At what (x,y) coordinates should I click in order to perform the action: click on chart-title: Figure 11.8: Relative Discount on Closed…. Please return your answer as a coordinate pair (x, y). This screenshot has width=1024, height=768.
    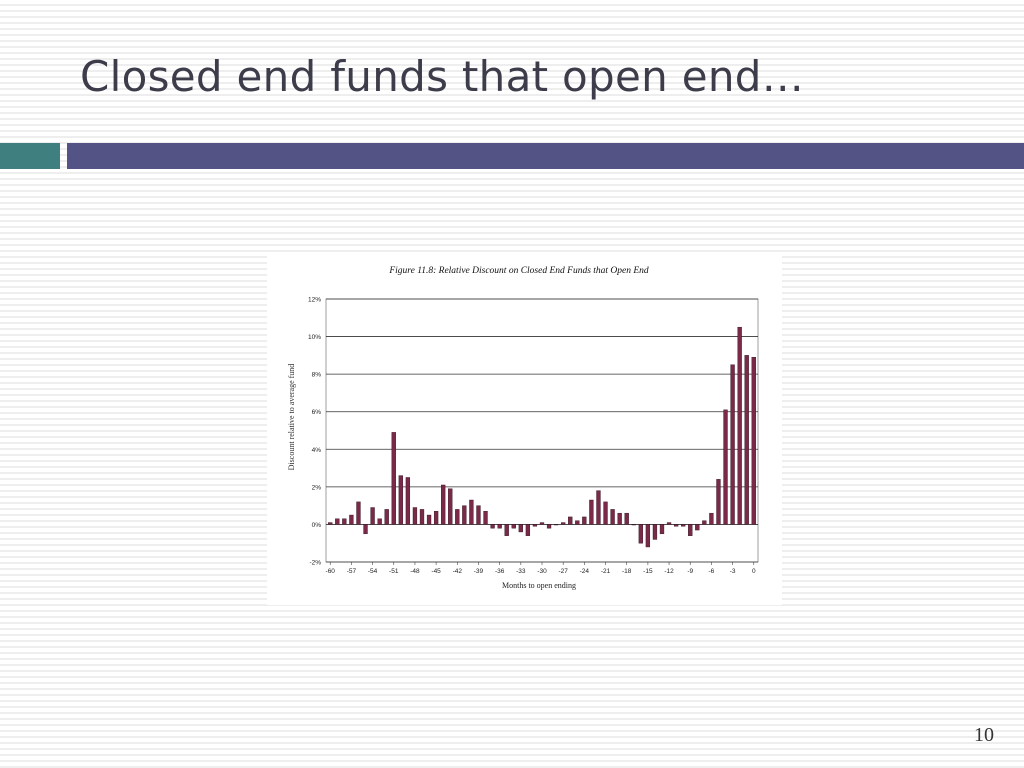
    Looking at the image, I should click on (518, 271).